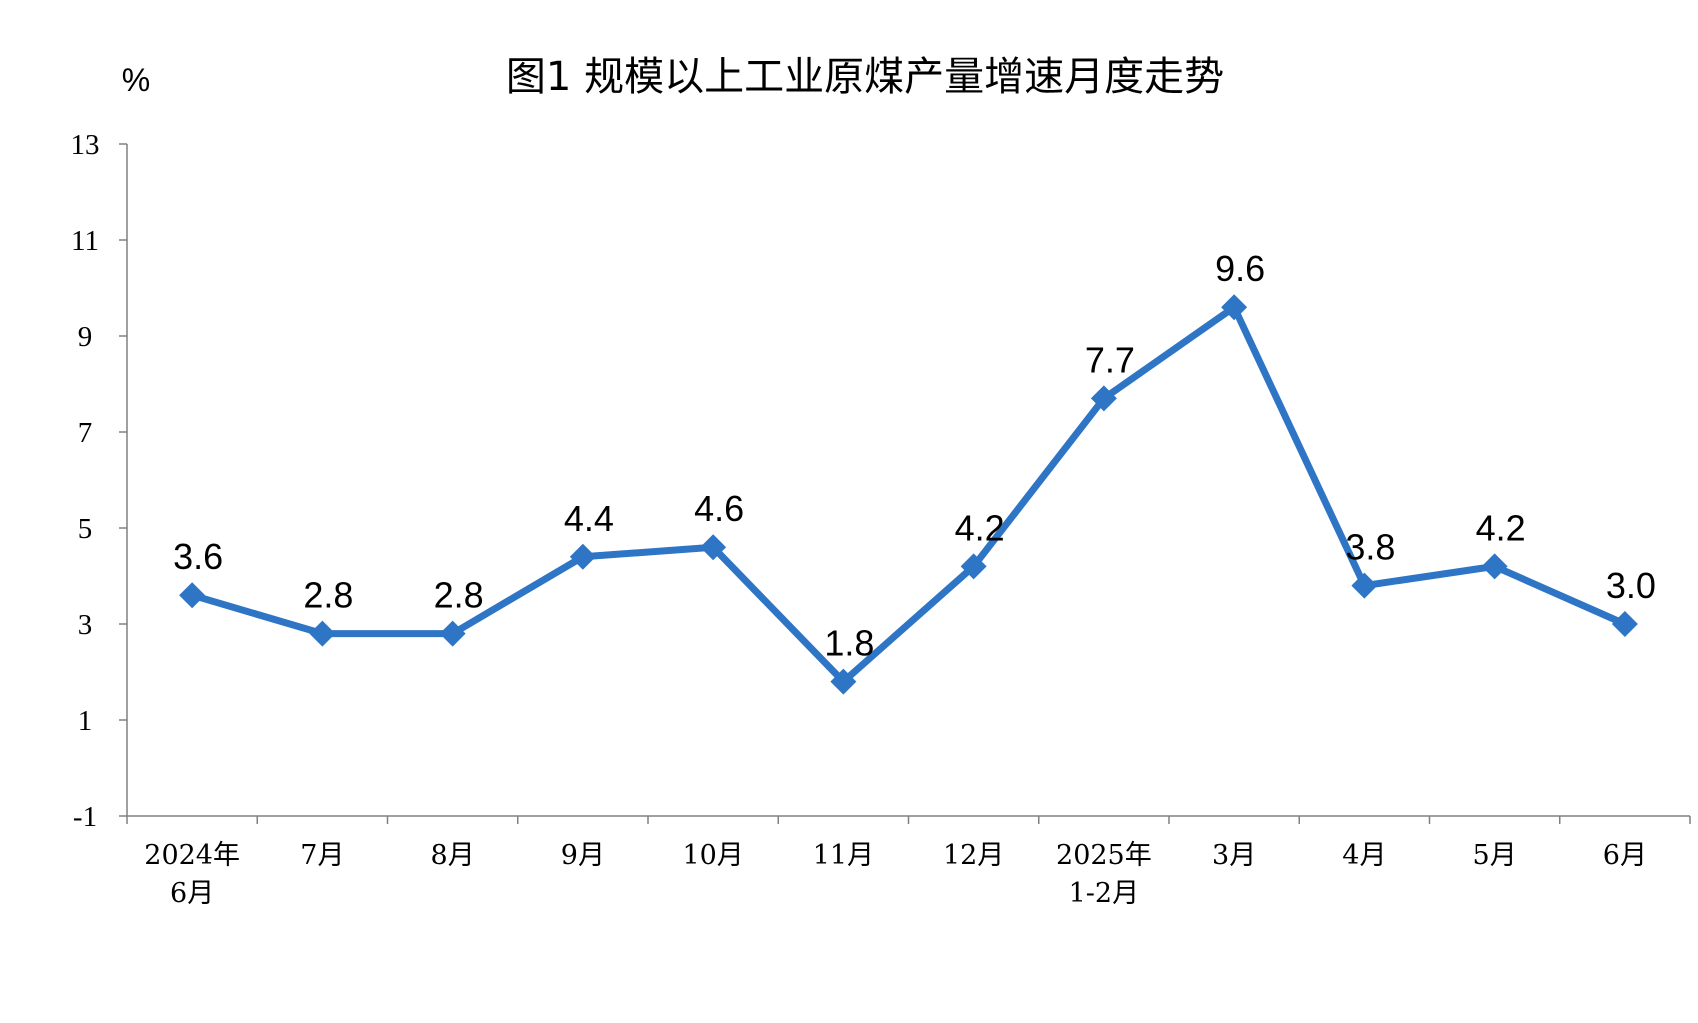 The width and height of the screenshot is (1698, 1023). What do you see at coordinates (865, 77) in the screenshot?
I see `chart-title: 图1 规模以上工业原煤产量增速月度走势` at bounding box center [865, 77].